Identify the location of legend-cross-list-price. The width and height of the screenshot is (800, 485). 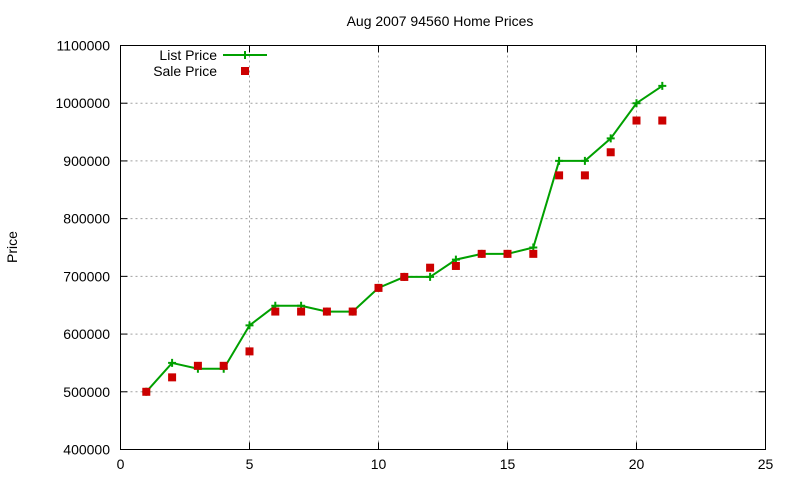
(245, 55).